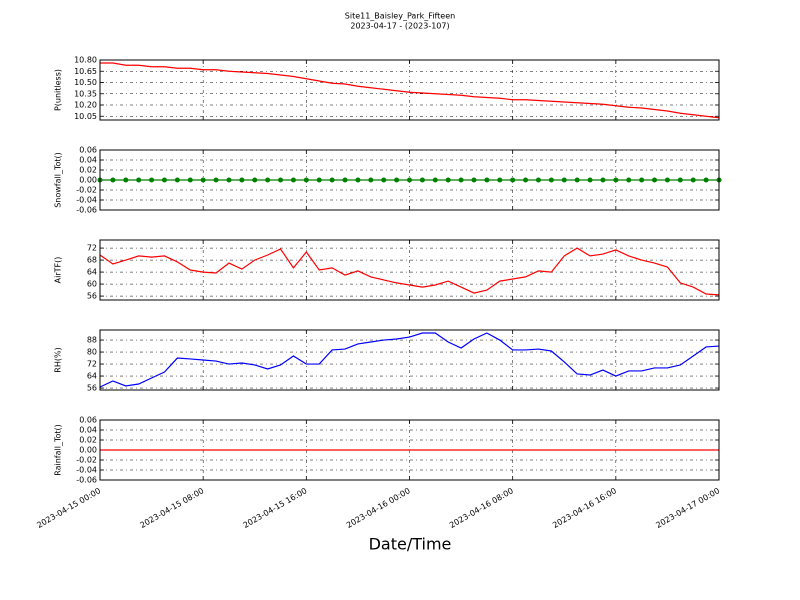 The height and width of the screenshot is (600, 800). Describe the element at coordinates (481, 508) in the screenshot. I see `x-tick-label: 2023-04-16 08:00` at that location.